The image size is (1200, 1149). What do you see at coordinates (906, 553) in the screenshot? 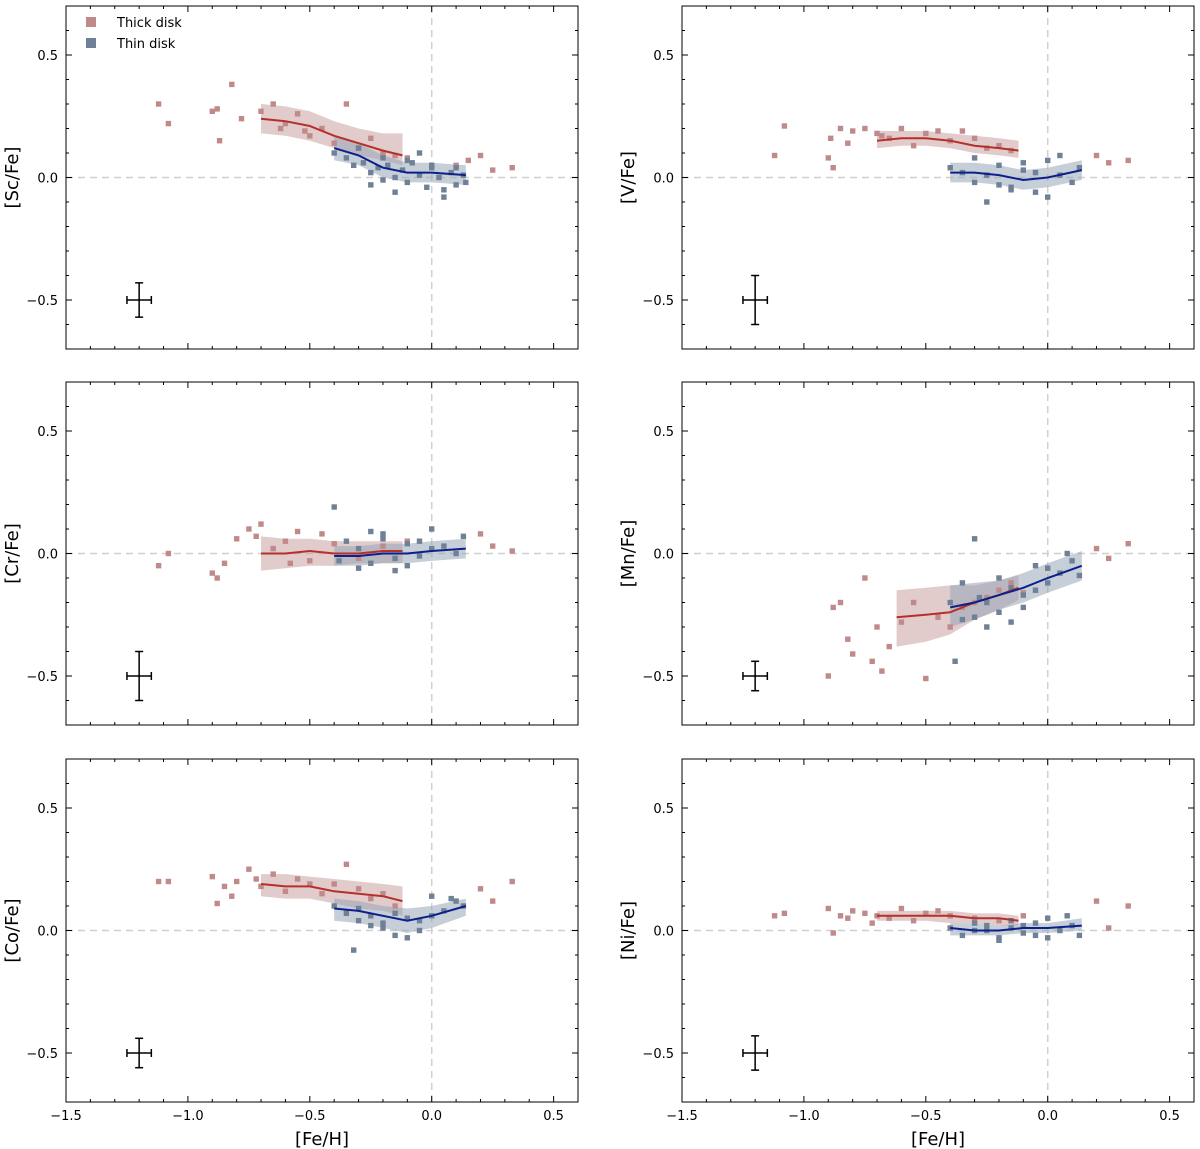
I see `panel-mn: −0.5 0.0 0.5 [Mn/Fe]` at bounding box center [906, 553].